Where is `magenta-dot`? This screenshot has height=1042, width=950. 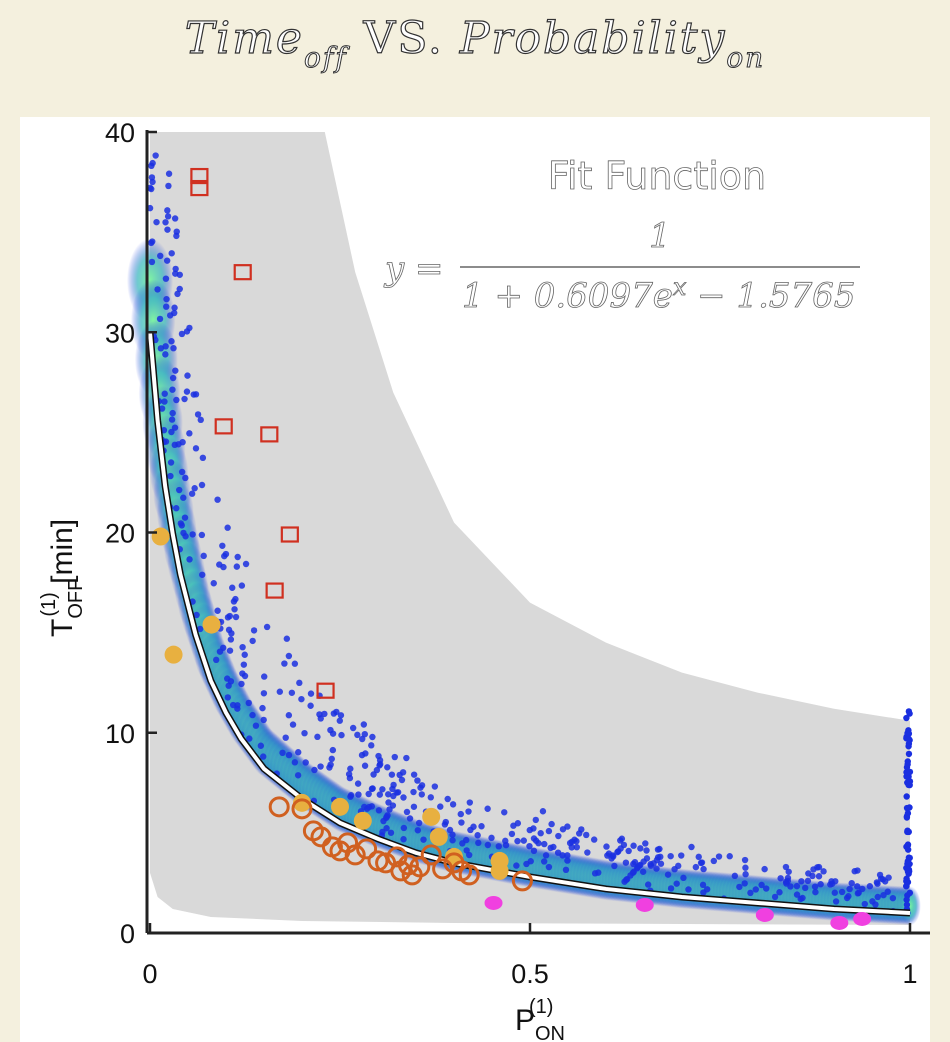
magenta-dot is located at coordinates (764, 914).